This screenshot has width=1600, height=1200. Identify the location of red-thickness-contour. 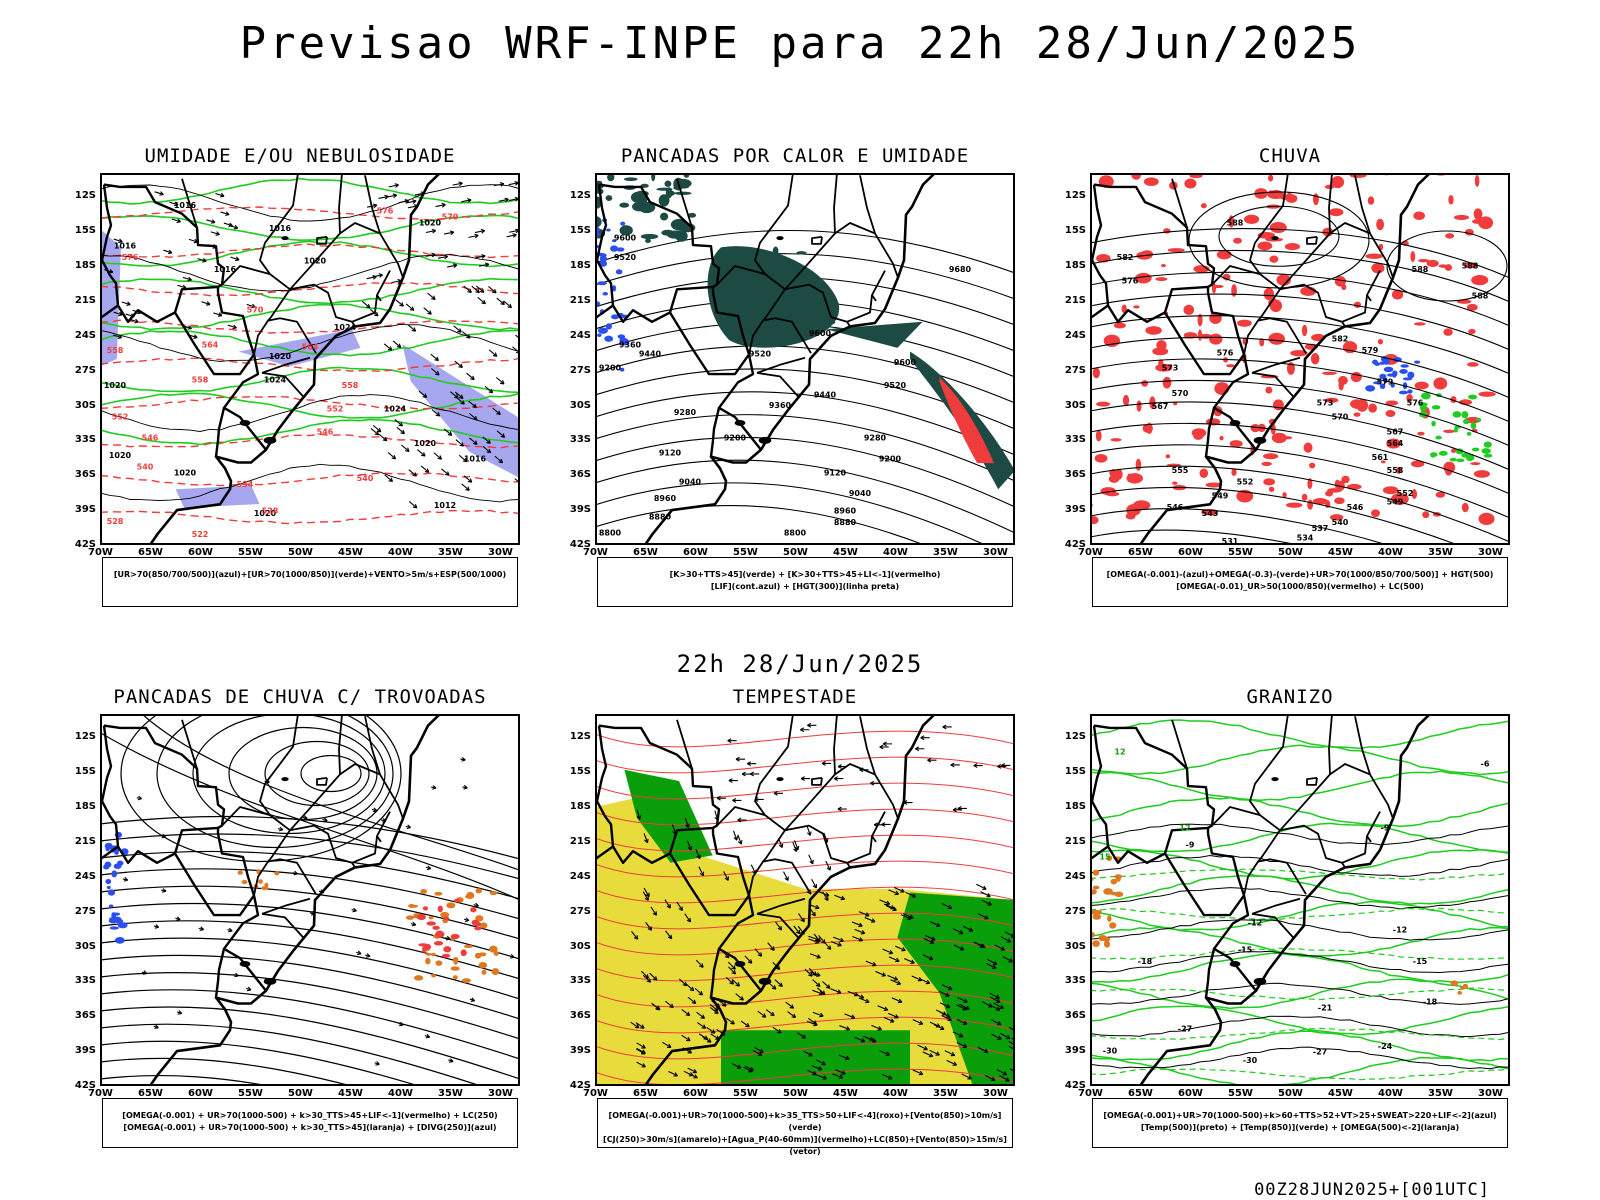
(310, 402).